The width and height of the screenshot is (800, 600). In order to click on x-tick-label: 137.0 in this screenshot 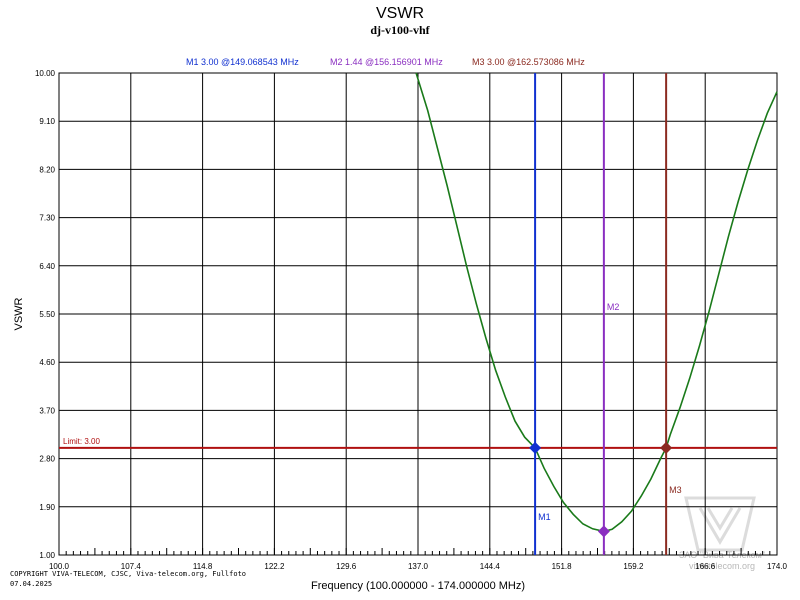, I will do `click(418, 566)`.